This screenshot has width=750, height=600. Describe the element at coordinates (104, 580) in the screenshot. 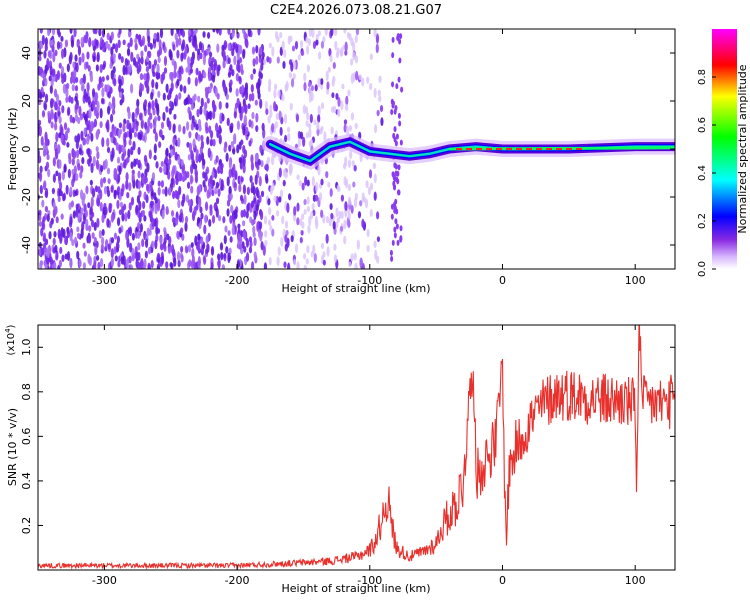

I see `x-tick-label: -300` at that location.